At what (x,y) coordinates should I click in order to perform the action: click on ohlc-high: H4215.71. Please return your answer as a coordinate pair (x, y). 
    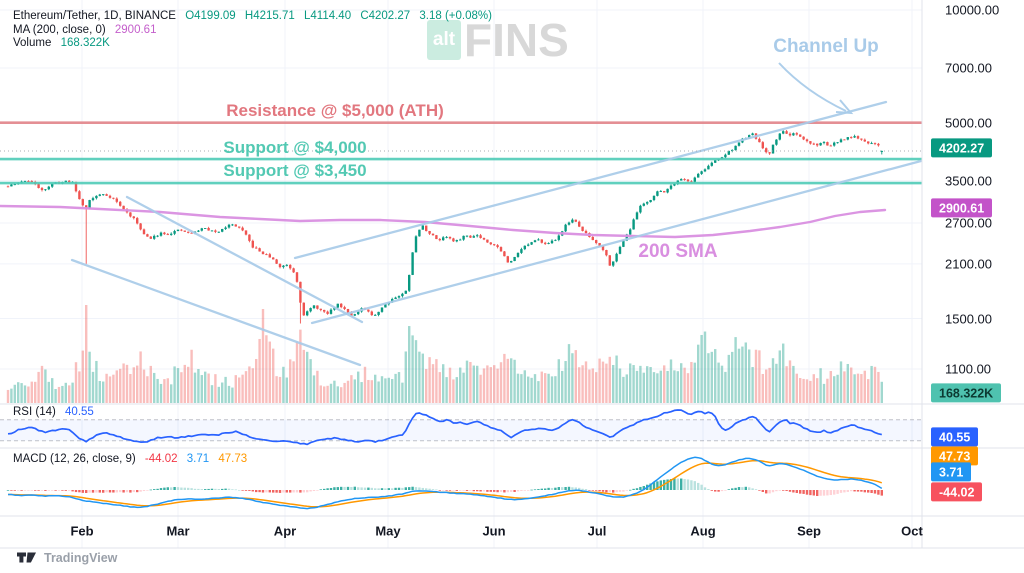
    Looking at the image, I should click on (269, 16).